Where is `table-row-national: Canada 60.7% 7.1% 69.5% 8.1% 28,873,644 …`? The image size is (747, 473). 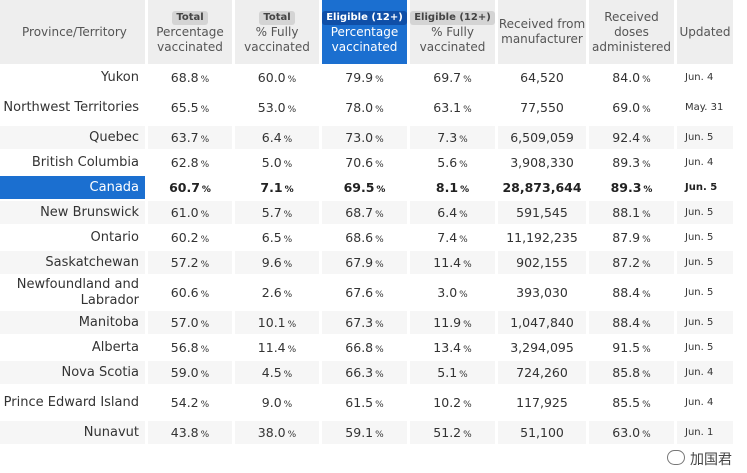
table-row-national: Canada 60.7% 7.1% 69.5% 8.1% 28,873,644 … is located at coordinates (366, 187).